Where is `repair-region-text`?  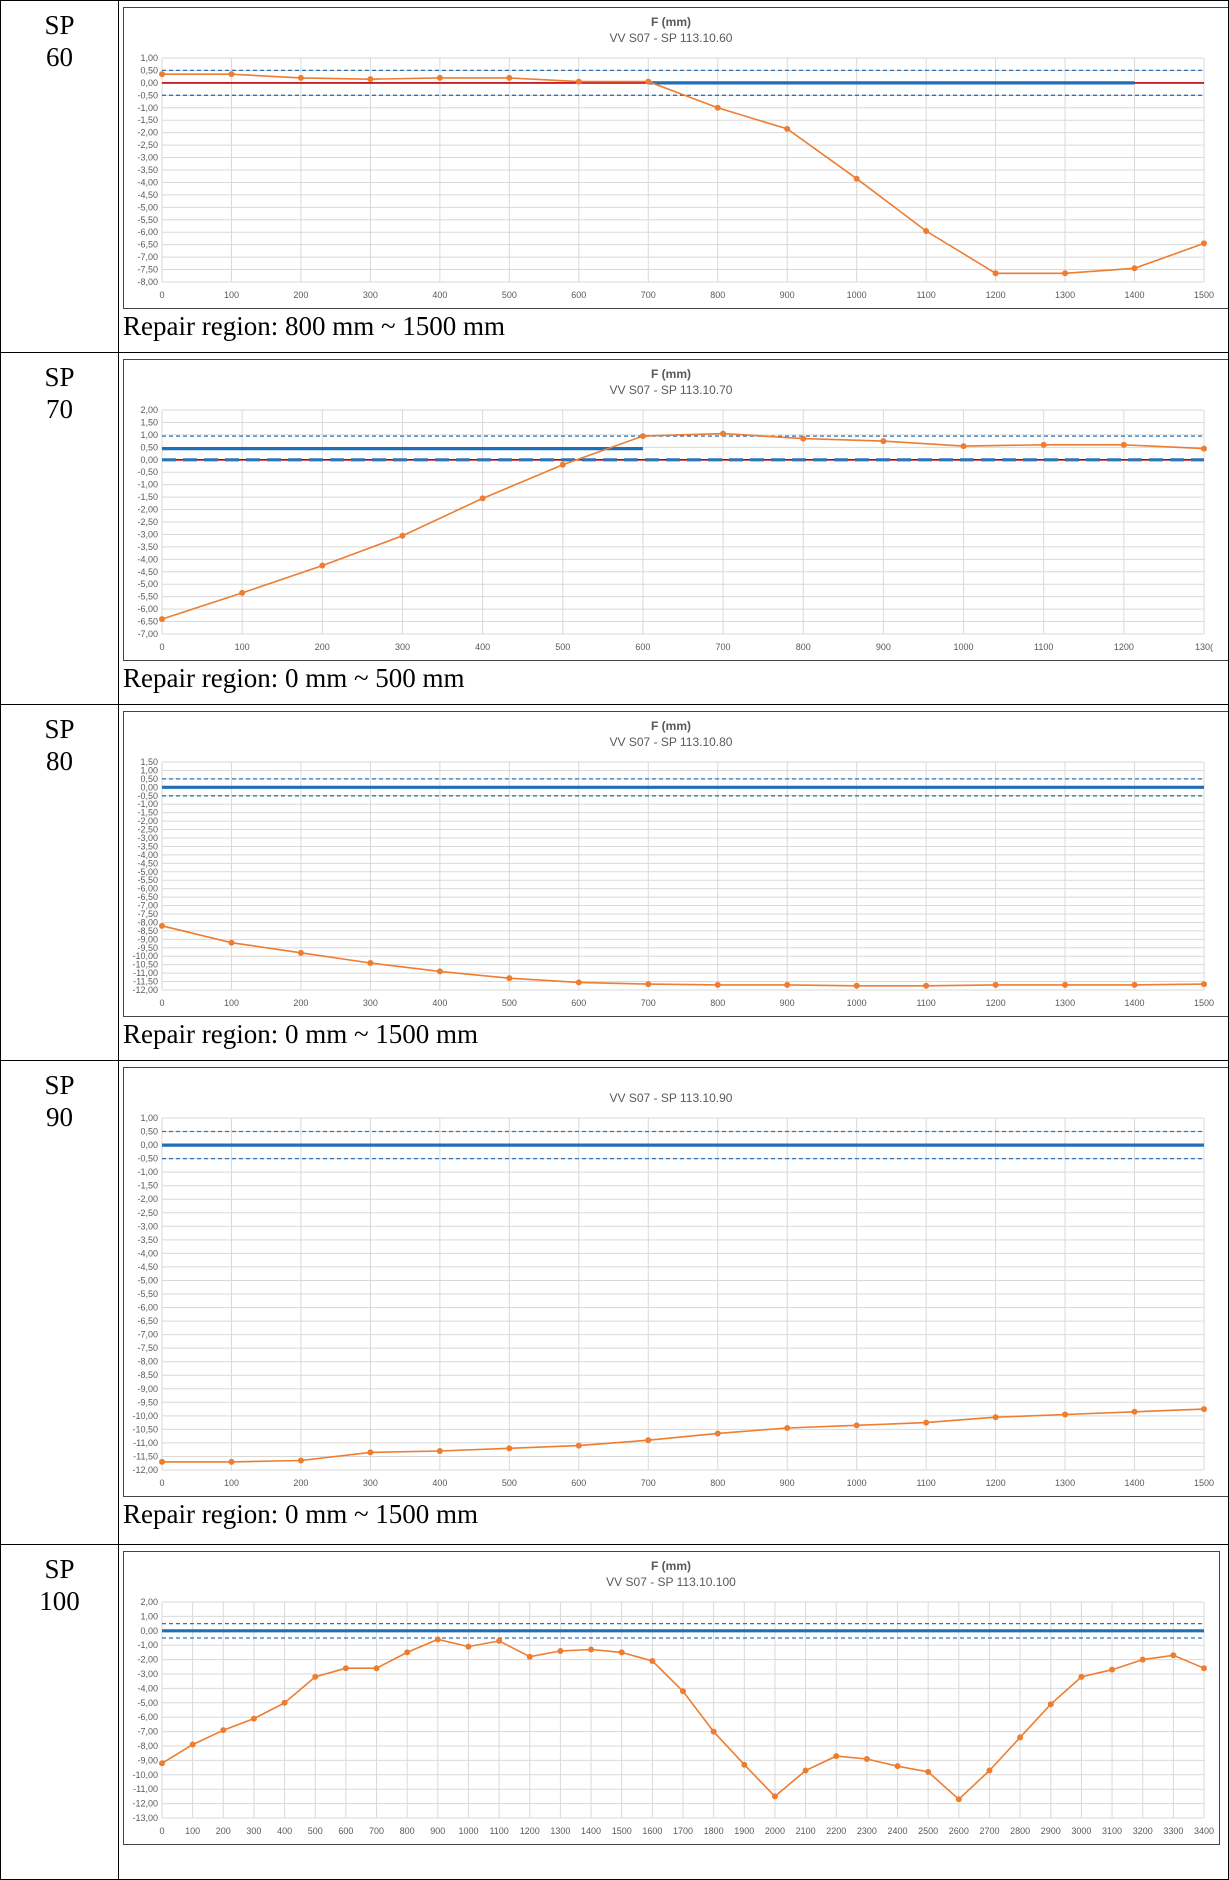 repair-region-text is located at coordinates (673, 1862).